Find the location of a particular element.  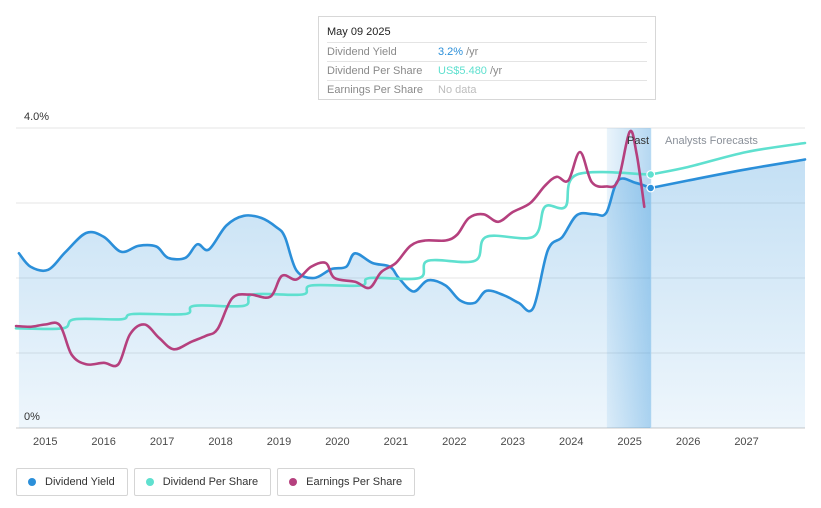

y-axis-bottom-label: 0% is located at coordinates (32, 417).